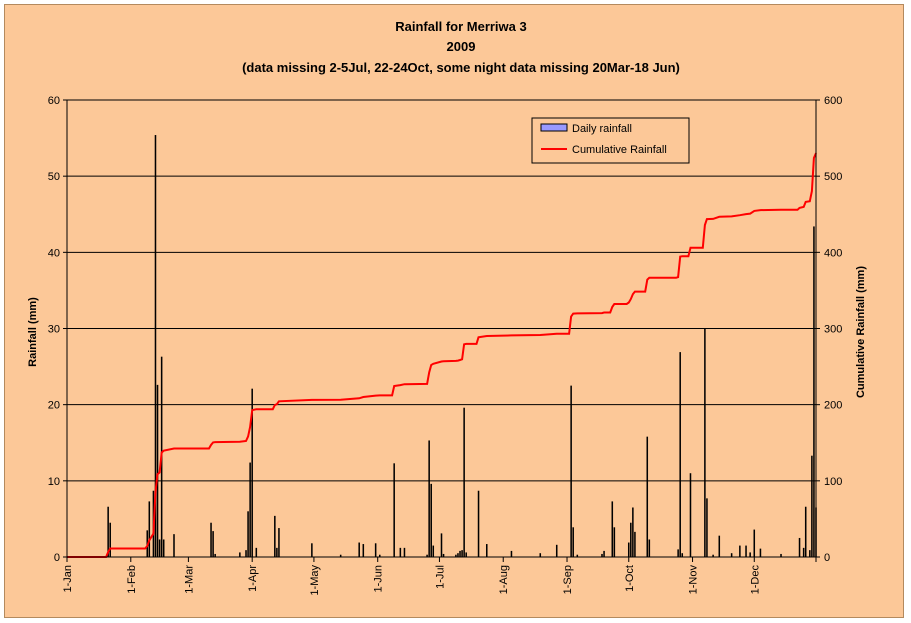  I want to click on y2-tick-label: 0, so click(827, 558).